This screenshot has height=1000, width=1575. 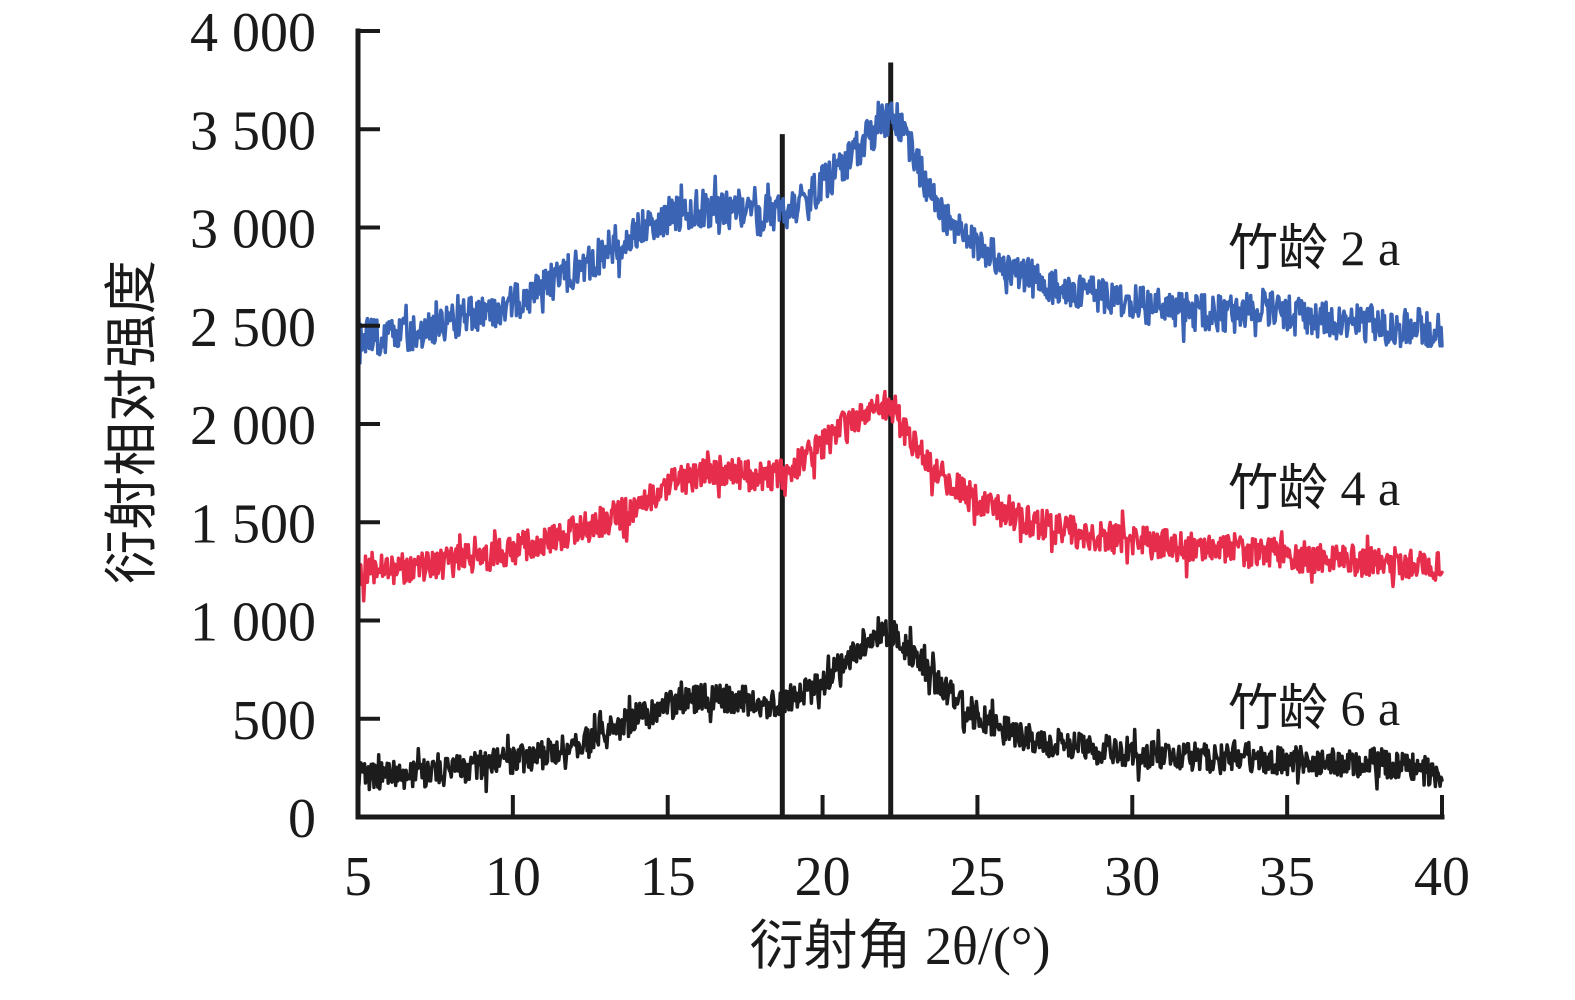 What do you see at coordinates (907, 877) in the screenshot?
I see `x-tick-labels: 5 10 15 20 25 30 35 40` at bounding box center [907, 877].